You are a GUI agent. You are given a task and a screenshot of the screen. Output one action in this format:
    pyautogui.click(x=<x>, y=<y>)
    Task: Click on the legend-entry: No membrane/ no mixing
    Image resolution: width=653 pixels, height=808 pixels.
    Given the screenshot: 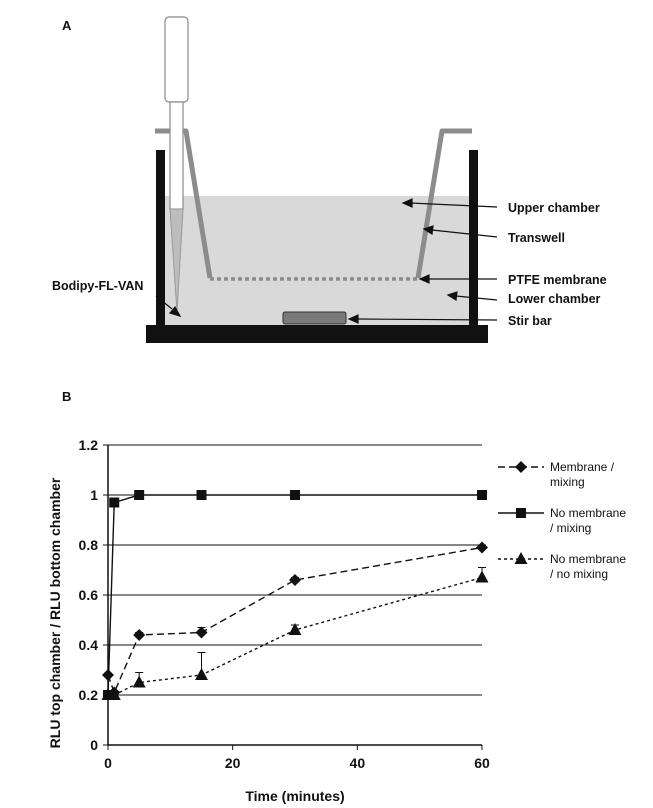 What is the action you would take?
    pyautogui.click(x=562, y=566)
    